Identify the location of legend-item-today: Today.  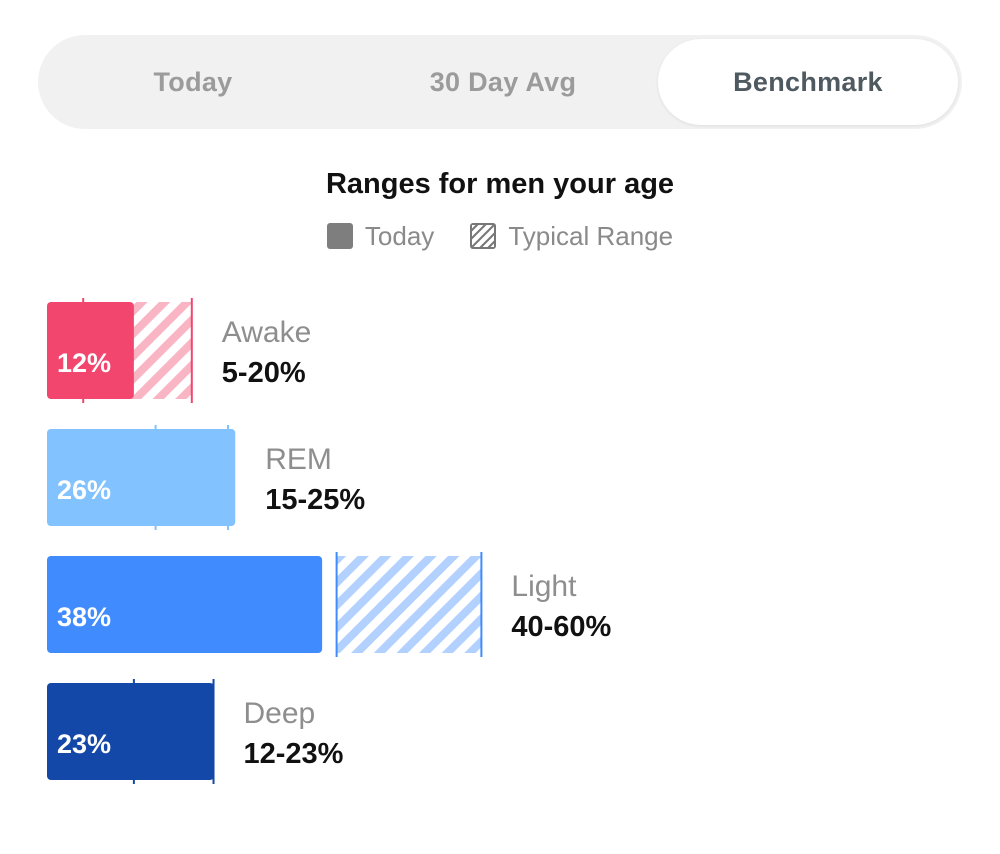
(380, 236).